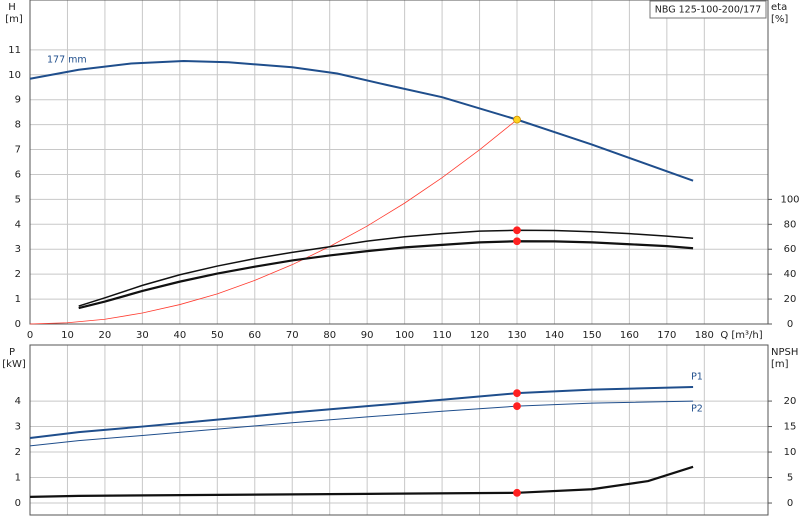  I want to click on x-tick-label: 20, so click(105, 335).